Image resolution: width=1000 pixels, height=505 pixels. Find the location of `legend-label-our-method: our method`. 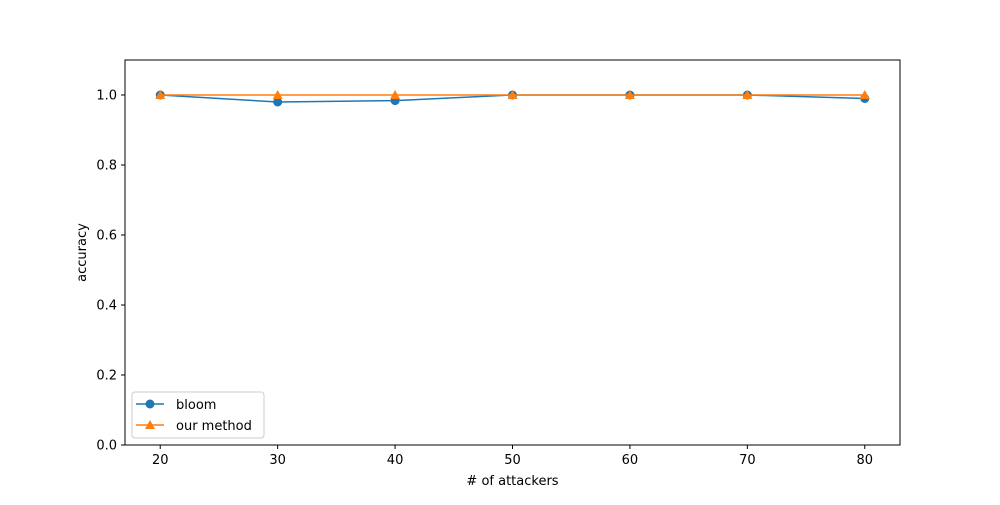

legend-label-our-method: our method is located at coordinates (214, 426).